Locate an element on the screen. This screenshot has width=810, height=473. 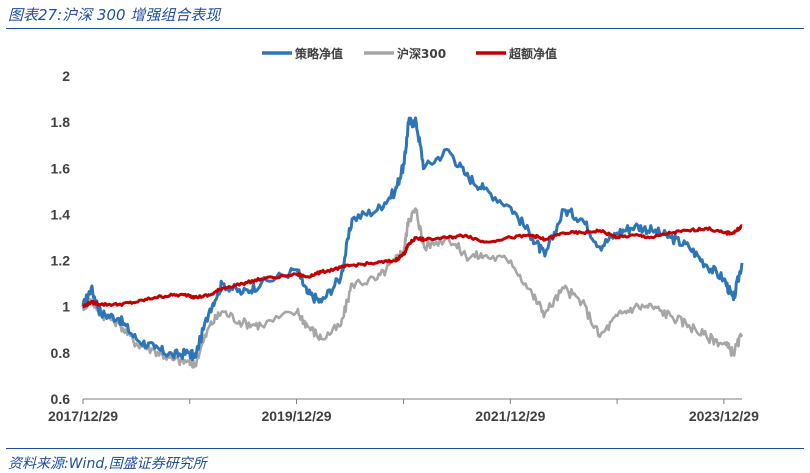
y-tick-label: 1.4 is located at coordinates (61, 214).